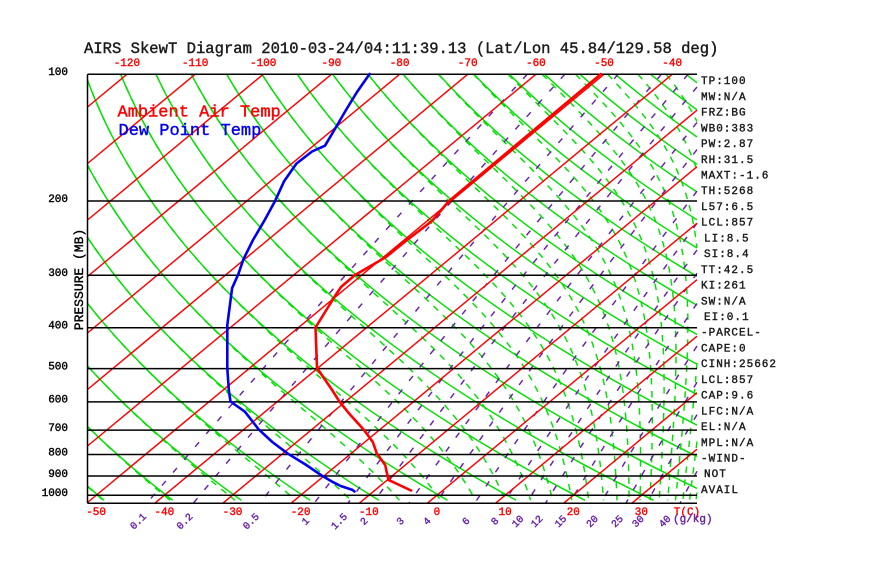 Image resolution: width=870 pixels, height=565 pixels. Describe the element at coordinates (58, 73) in the screenshot. I see `svg-text: 100` at that location.